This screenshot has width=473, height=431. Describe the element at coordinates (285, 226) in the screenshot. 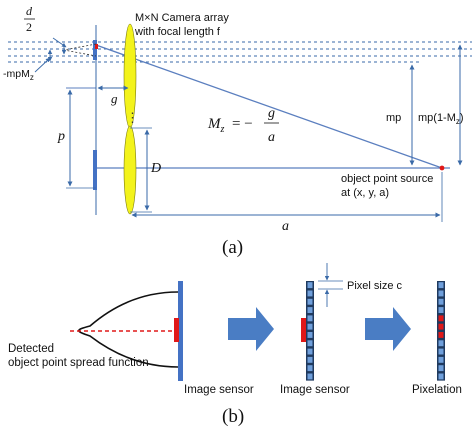

I see `a-label: a` at that location.